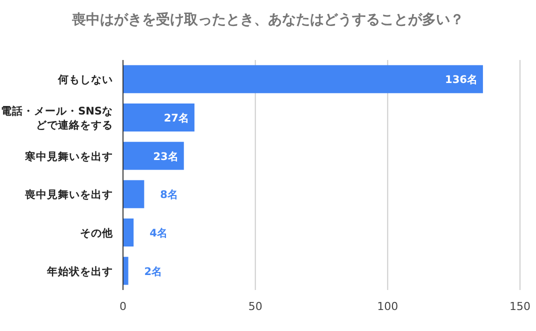 The width and height of the screenshot is (536, 331). What do you see at coordinates (57, 118) in the screenshot?
I see `y-tick-label: 電話・メール・SNSなどで連絡をする` at bounding box center [57, 118].